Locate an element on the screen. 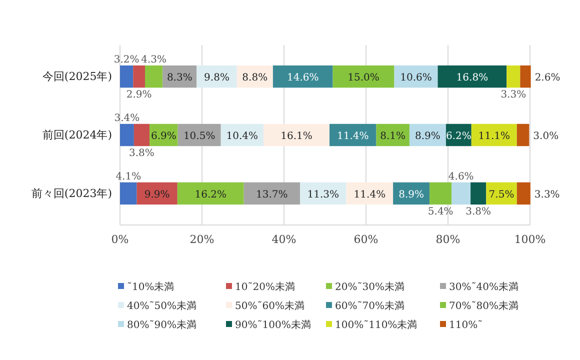 The image size is (580, 360). data-label: 2.9% is located at coordinates (139, 95).